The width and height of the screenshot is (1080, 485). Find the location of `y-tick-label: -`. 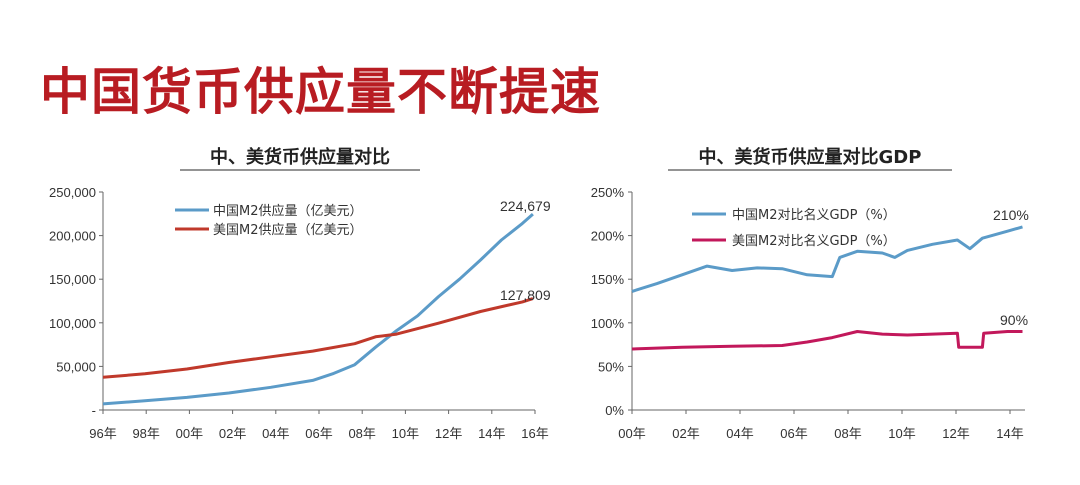

y-tick-label: - is located at coordinates (94, 410).